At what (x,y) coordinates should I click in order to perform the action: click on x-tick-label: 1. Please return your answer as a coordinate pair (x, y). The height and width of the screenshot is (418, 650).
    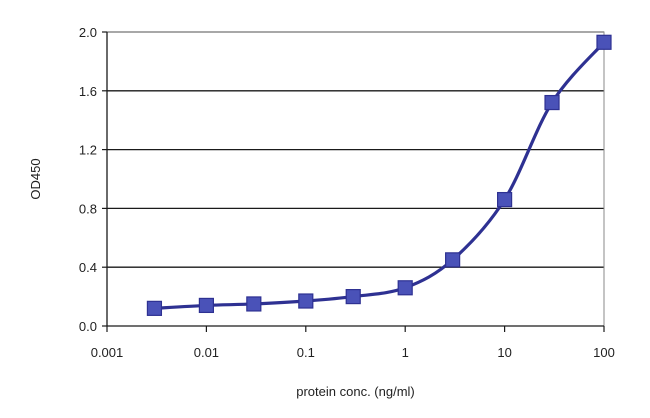
    Looking at the image, I should click on (405, 352).